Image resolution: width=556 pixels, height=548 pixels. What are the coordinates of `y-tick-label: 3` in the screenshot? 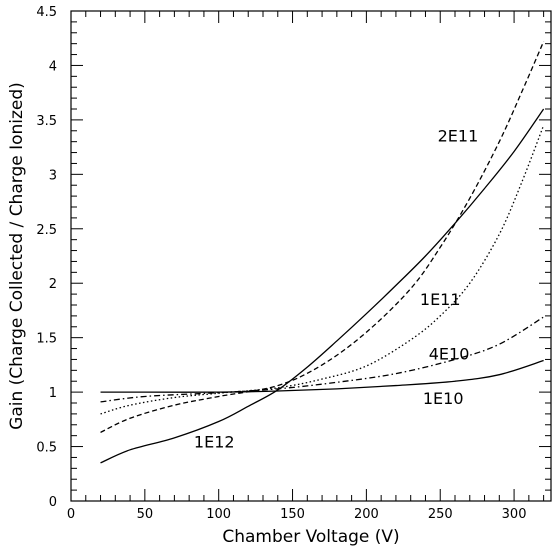 It's located at (53, 175).